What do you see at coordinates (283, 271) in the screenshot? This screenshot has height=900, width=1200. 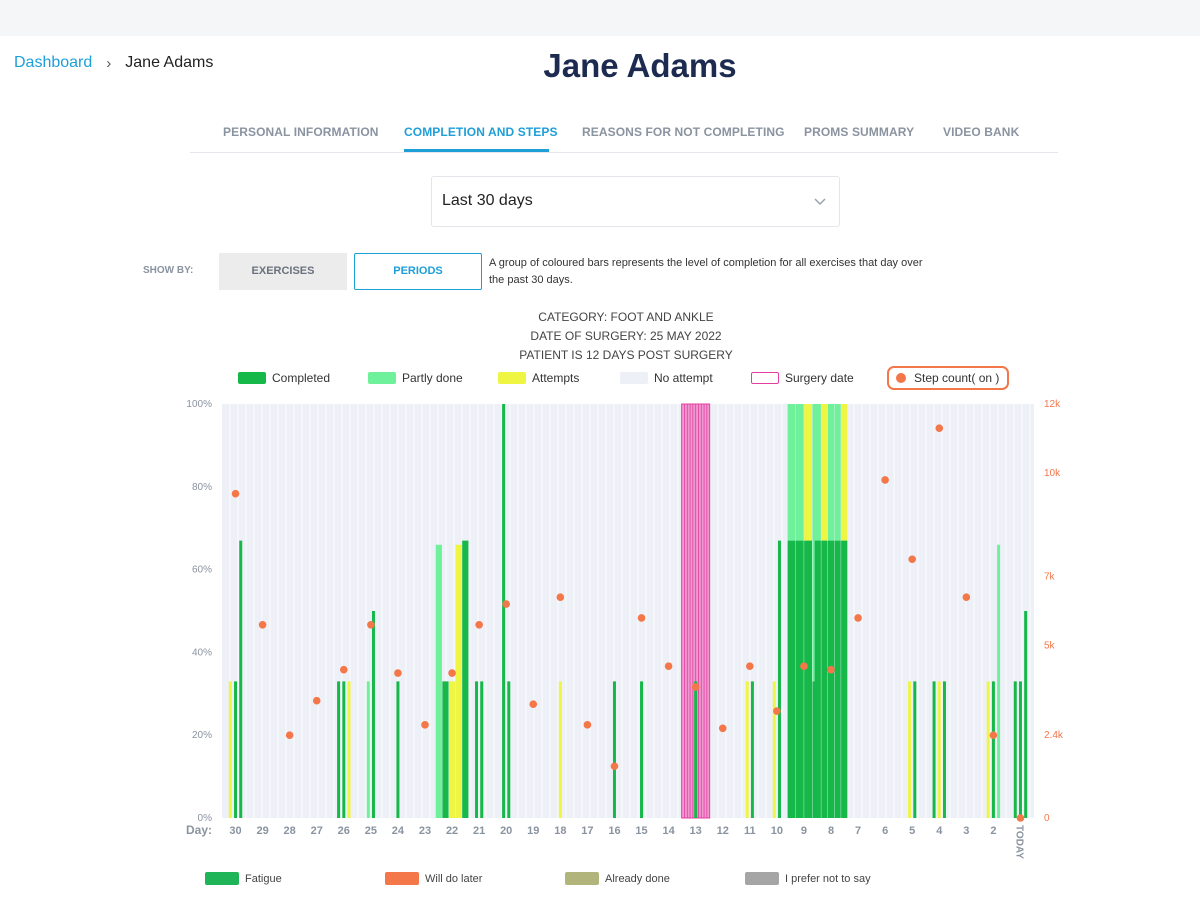 I see `show-by-exercises-button: EXERCISES` at bounding box center [283, 271].